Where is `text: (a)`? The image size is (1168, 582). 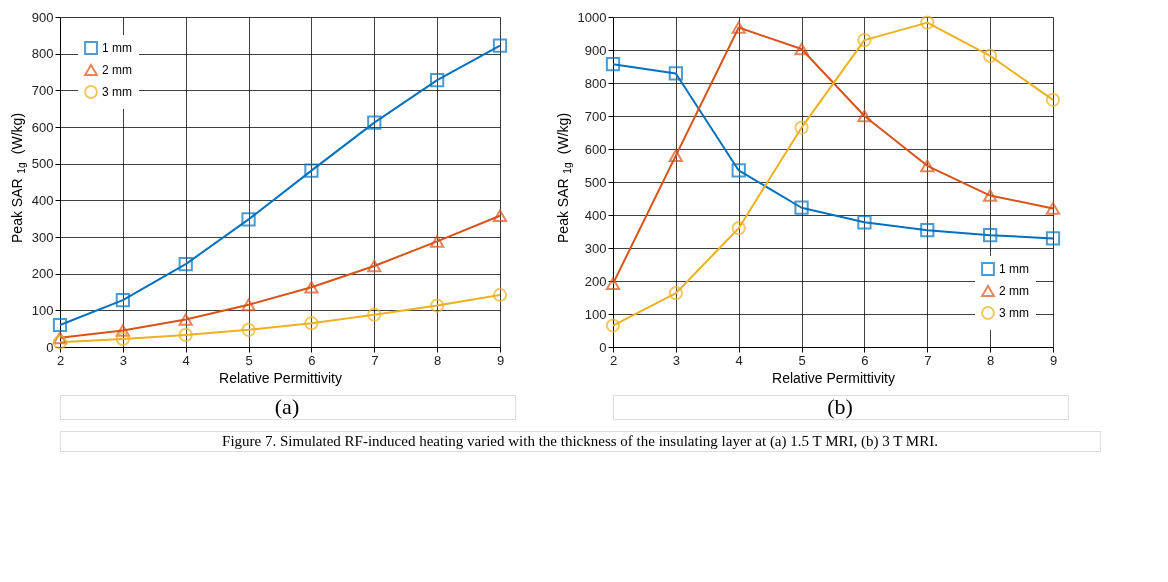 text: (a) is located at coordinates (287, 406).